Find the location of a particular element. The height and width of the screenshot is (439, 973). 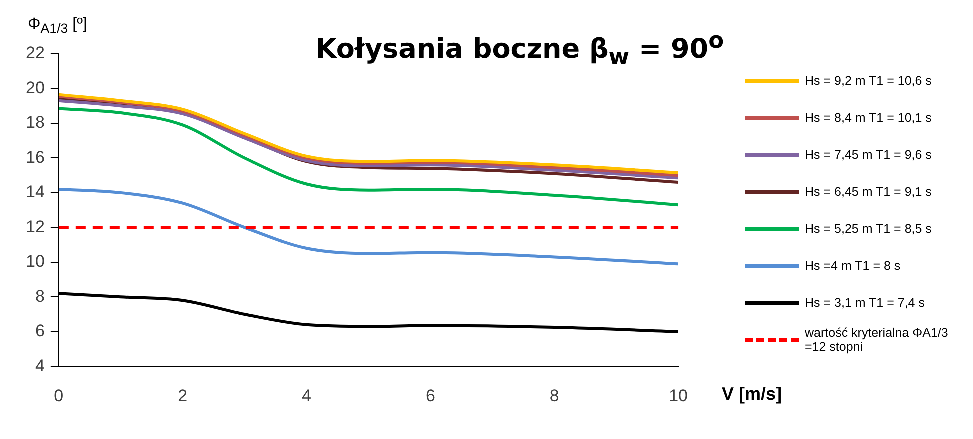

legend-label: wartość kryterialna ΦA1/3 =12 stopni is located at coordinates (877, 340).